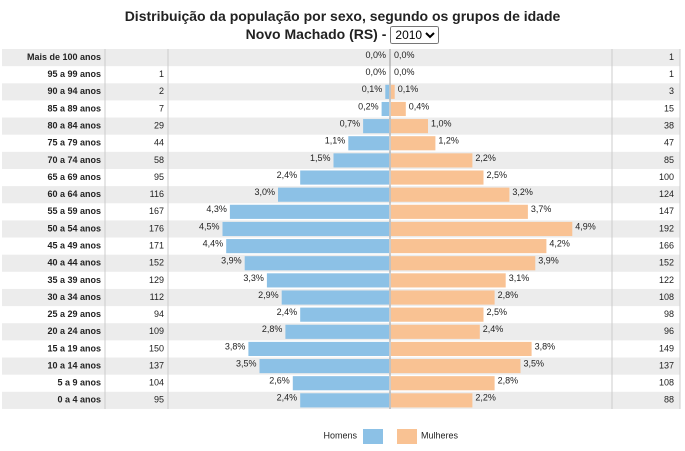  What do you see at coordinates (156, 211) in the screenshot?
I see `count-label: 167` at bounding box center [156, 211].